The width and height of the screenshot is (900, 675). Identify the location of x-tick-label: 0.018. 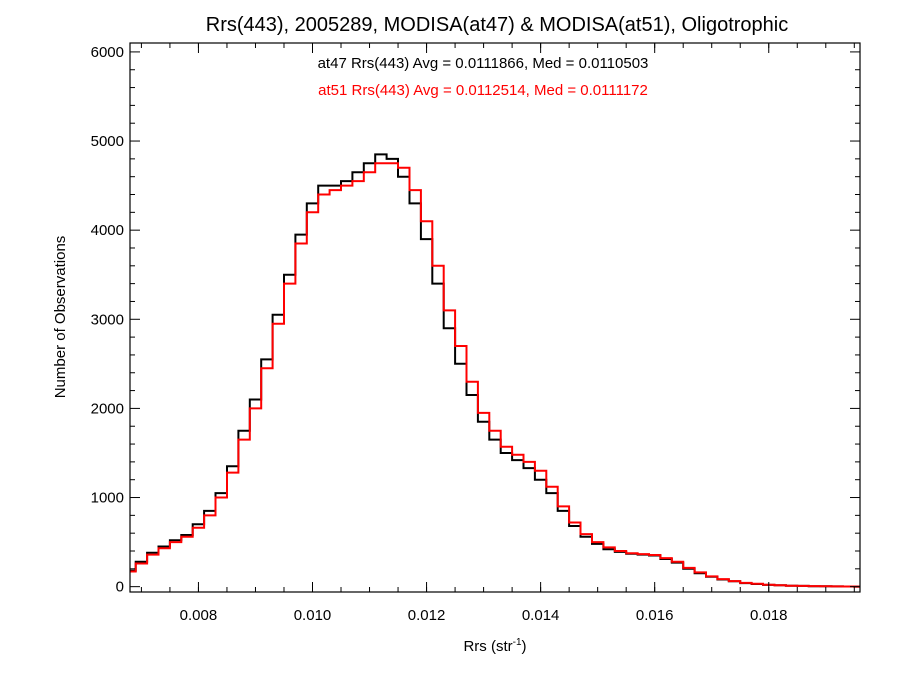
(769, 615).